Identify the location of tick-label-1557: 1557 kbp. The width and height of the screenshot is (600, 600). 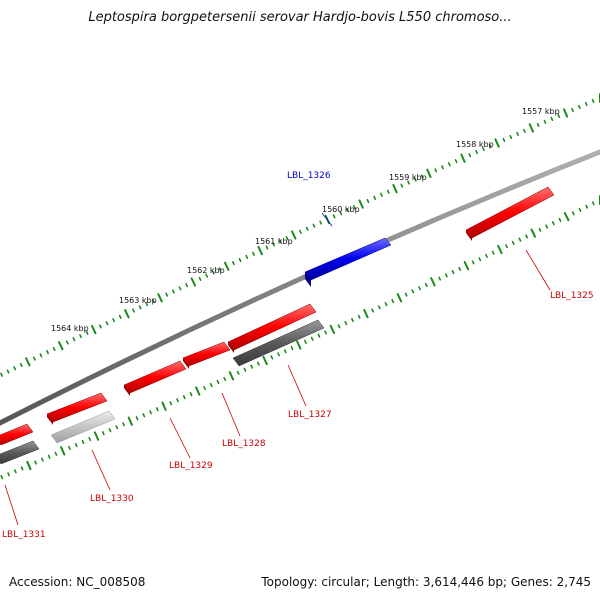
(541, 111).